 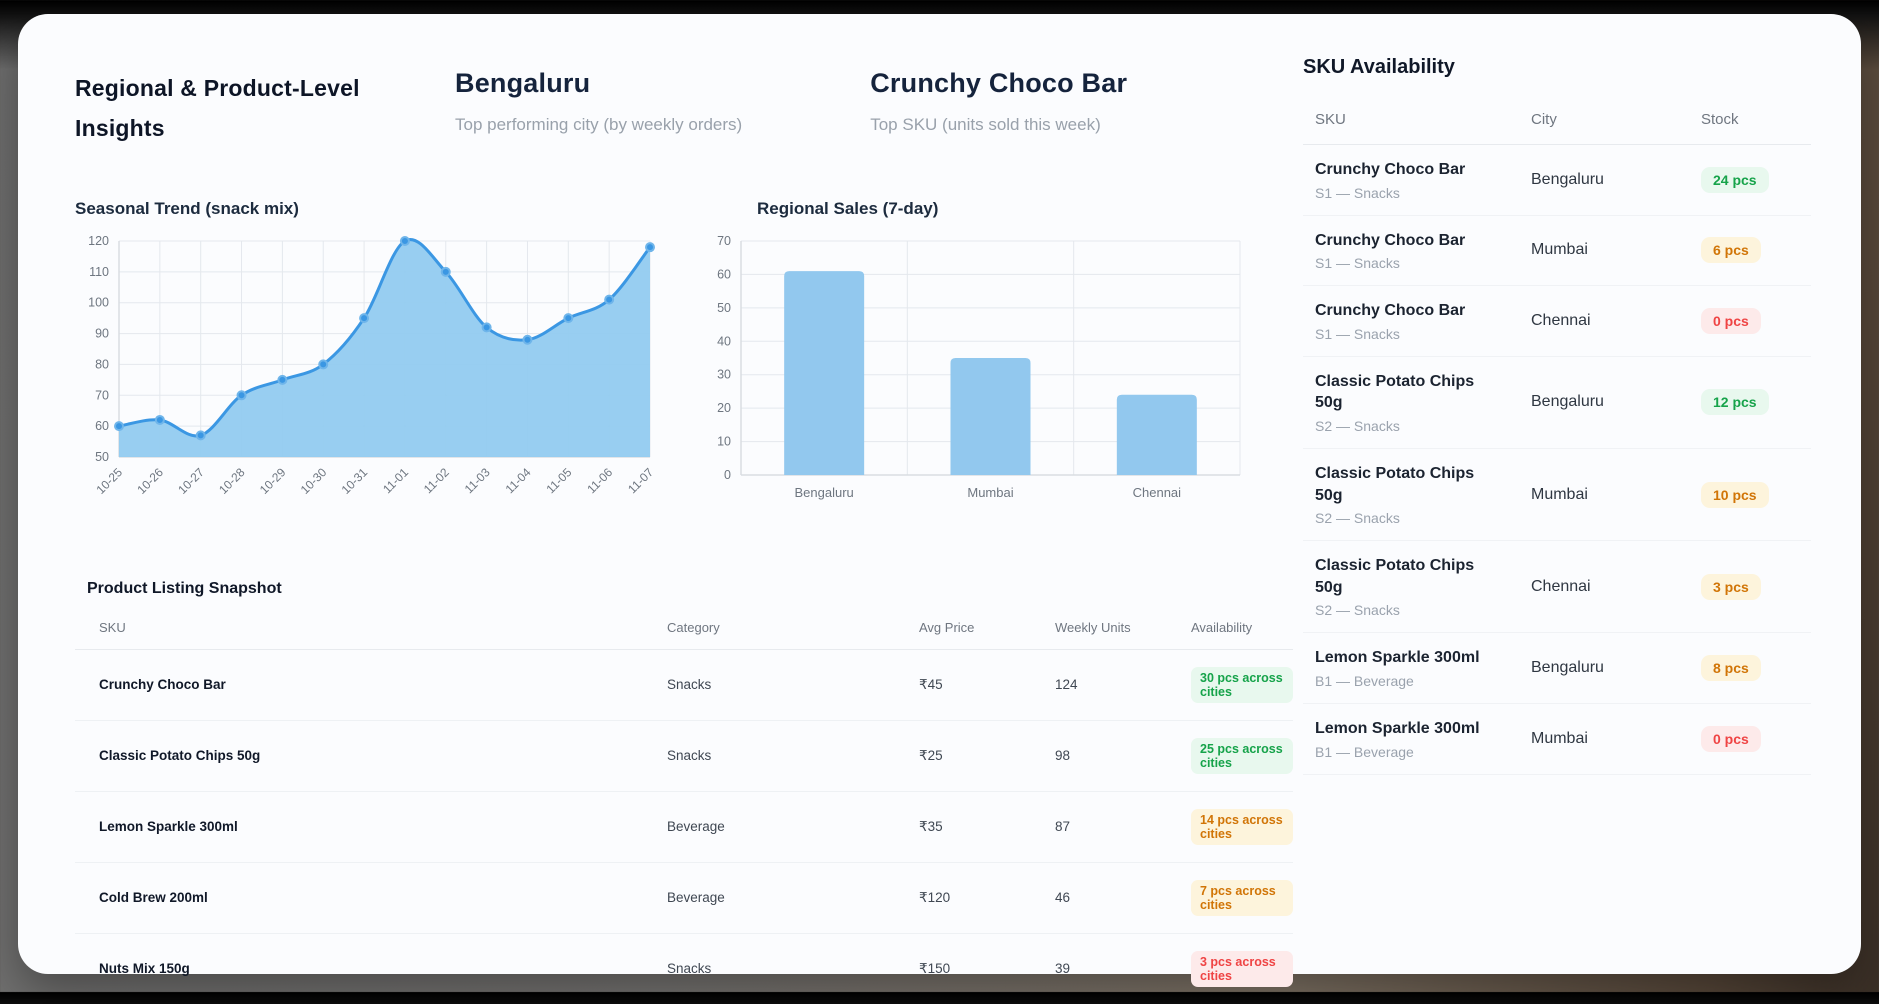 I want to click on product-avg-price-cell: ₹25, so click(x=931, y=755).